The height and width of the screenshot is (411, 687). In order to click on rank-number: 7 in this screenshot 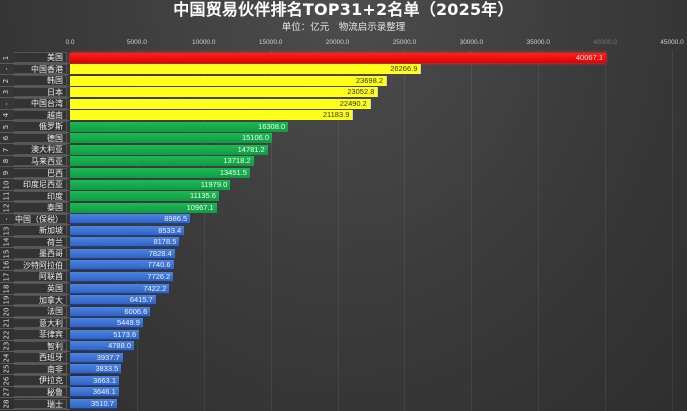, I will do `click(6, 150)`.